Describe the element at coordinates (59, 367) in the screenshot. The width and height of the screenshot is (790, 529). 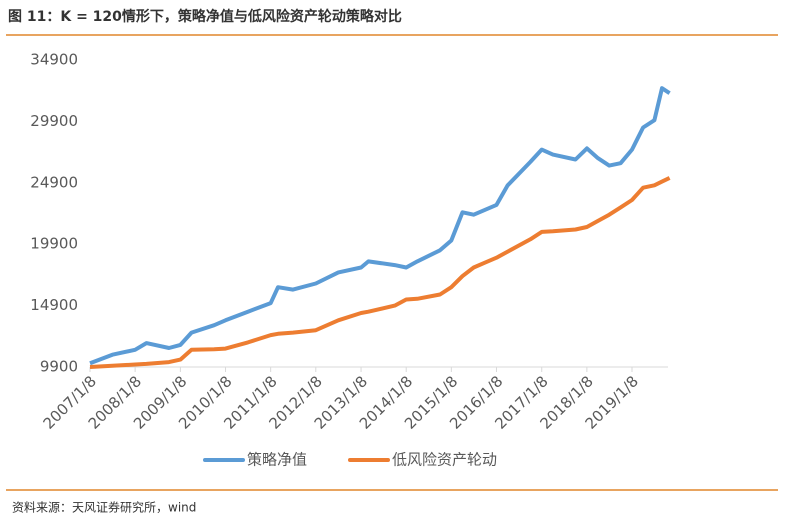
I see `y-tick-label: 9900` at that location.